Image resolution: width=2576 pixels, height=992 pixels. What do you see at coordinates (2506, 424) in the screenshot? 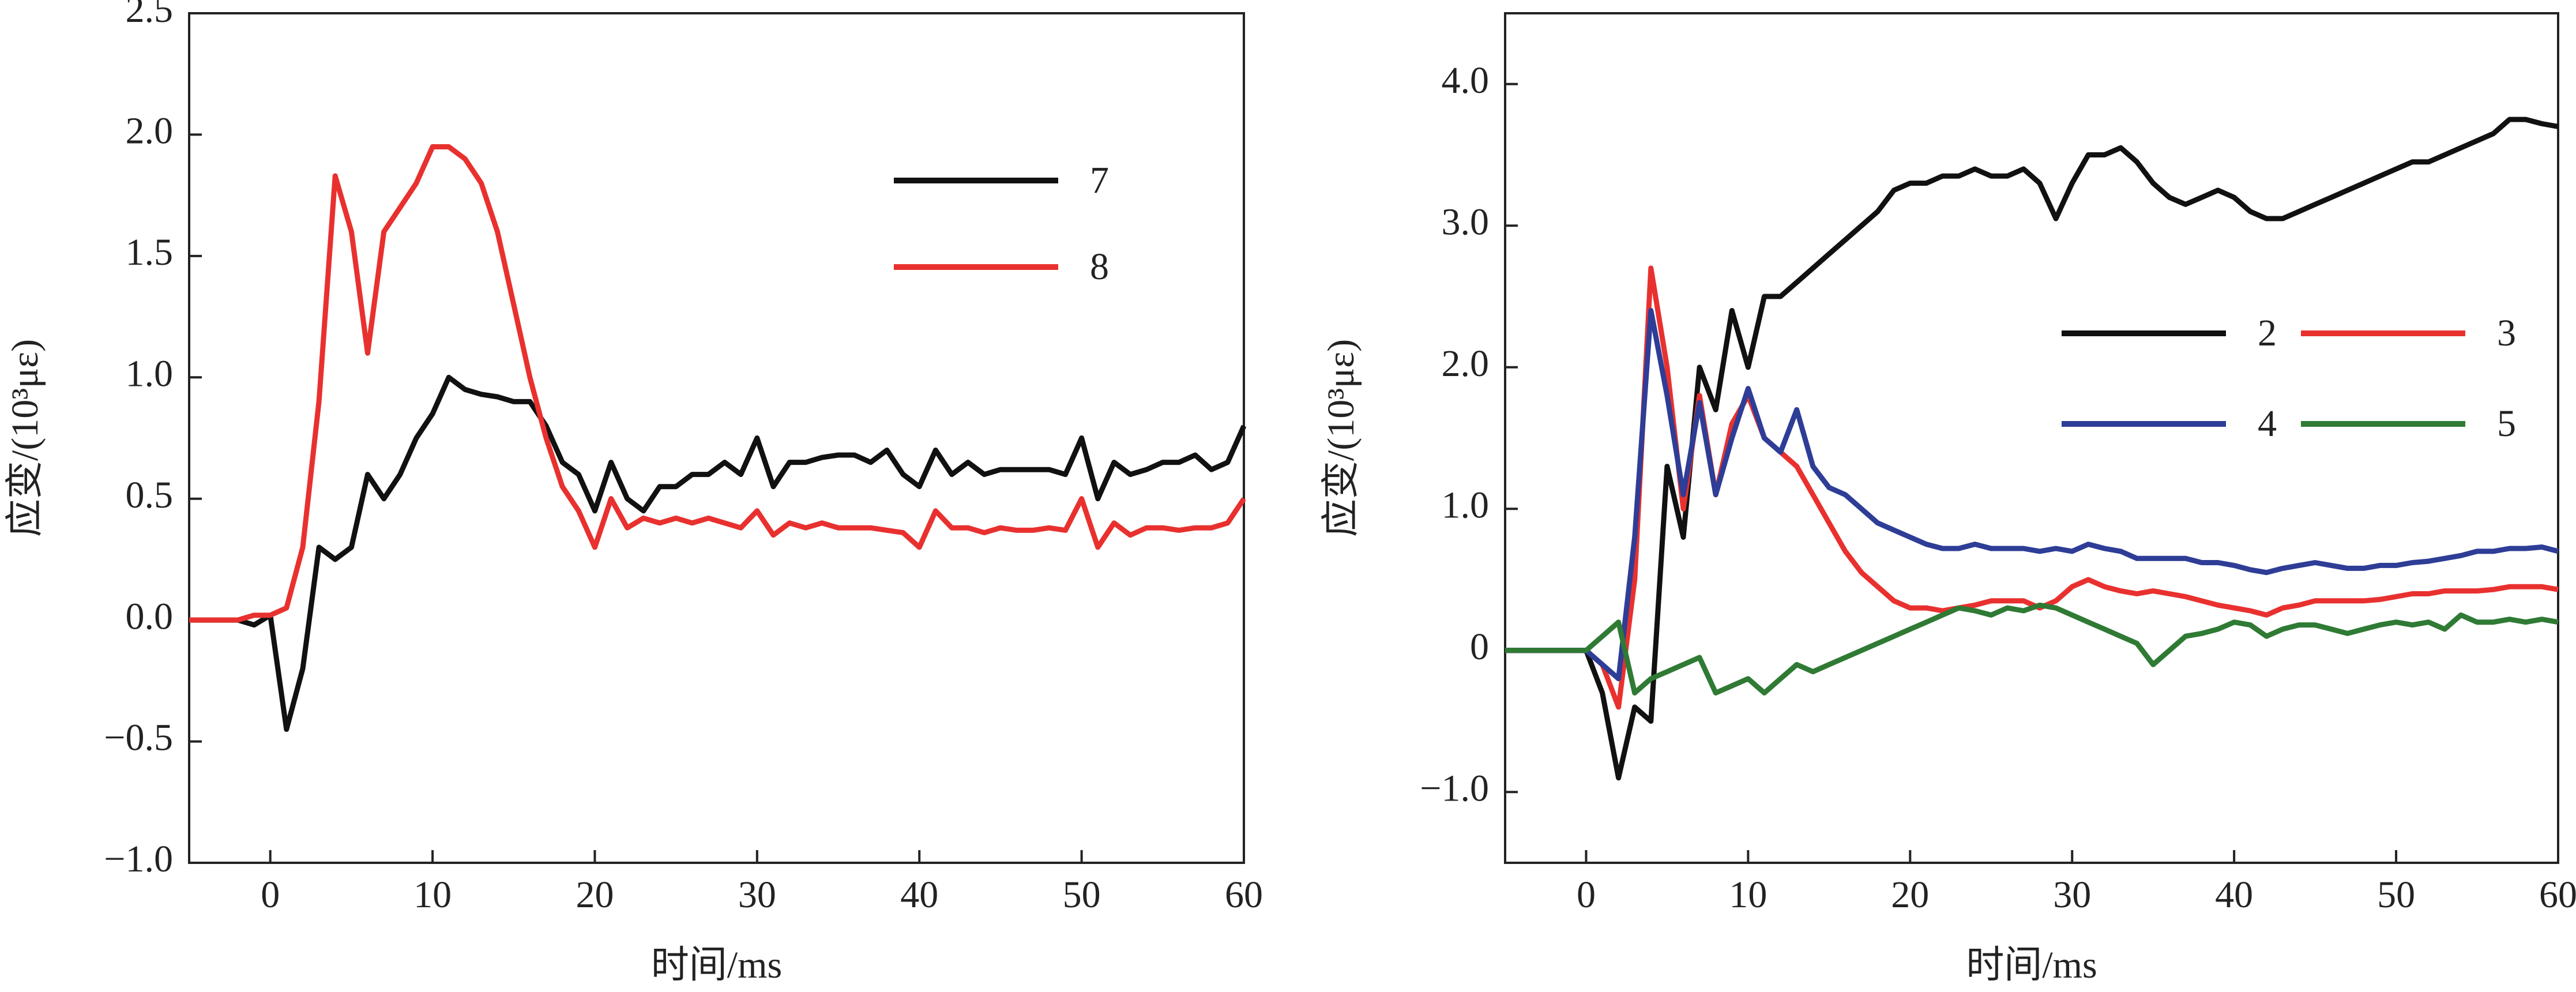
I see `legend-label: 5` at bounding box center [2506, 424].